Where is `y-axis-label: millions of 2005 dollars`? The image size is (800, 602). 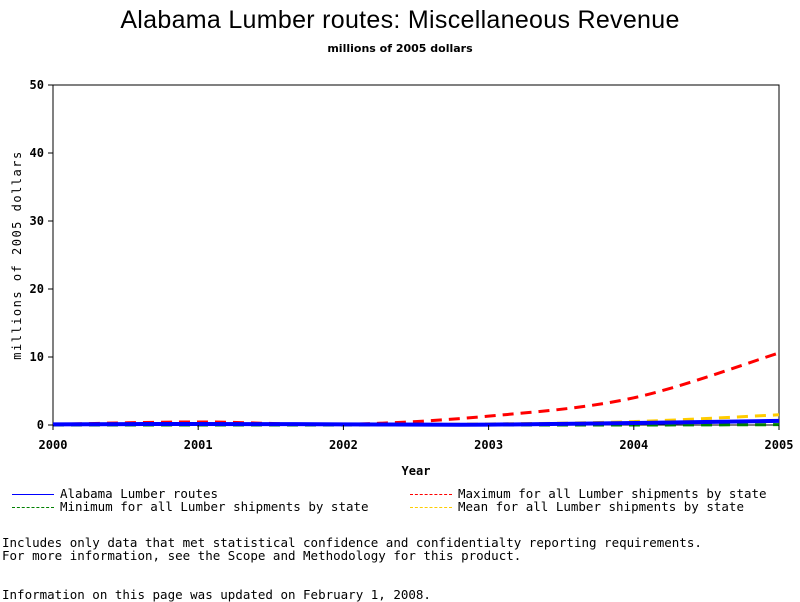
y-axis-label: millions of 2005 dollars is located at coordinates (17, 254).